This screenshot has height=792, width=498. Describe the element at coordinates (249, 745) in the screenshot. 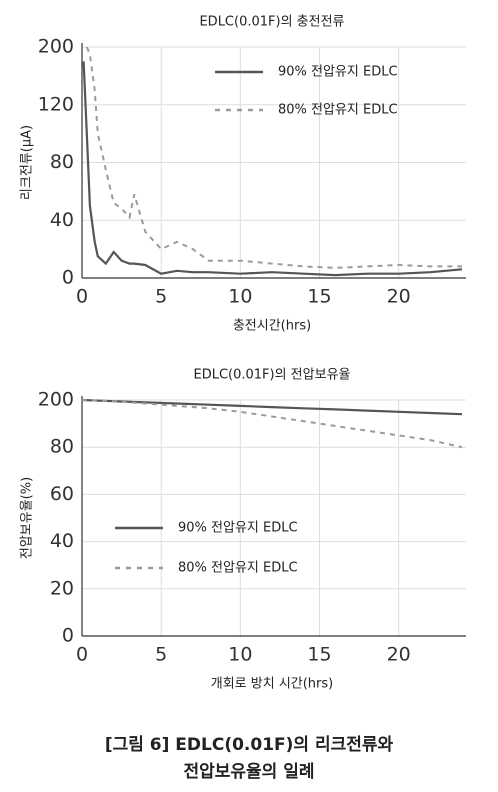

I see `caption-line: [그림 6] EDLC(0.01F)의 리크전류와` at that location.